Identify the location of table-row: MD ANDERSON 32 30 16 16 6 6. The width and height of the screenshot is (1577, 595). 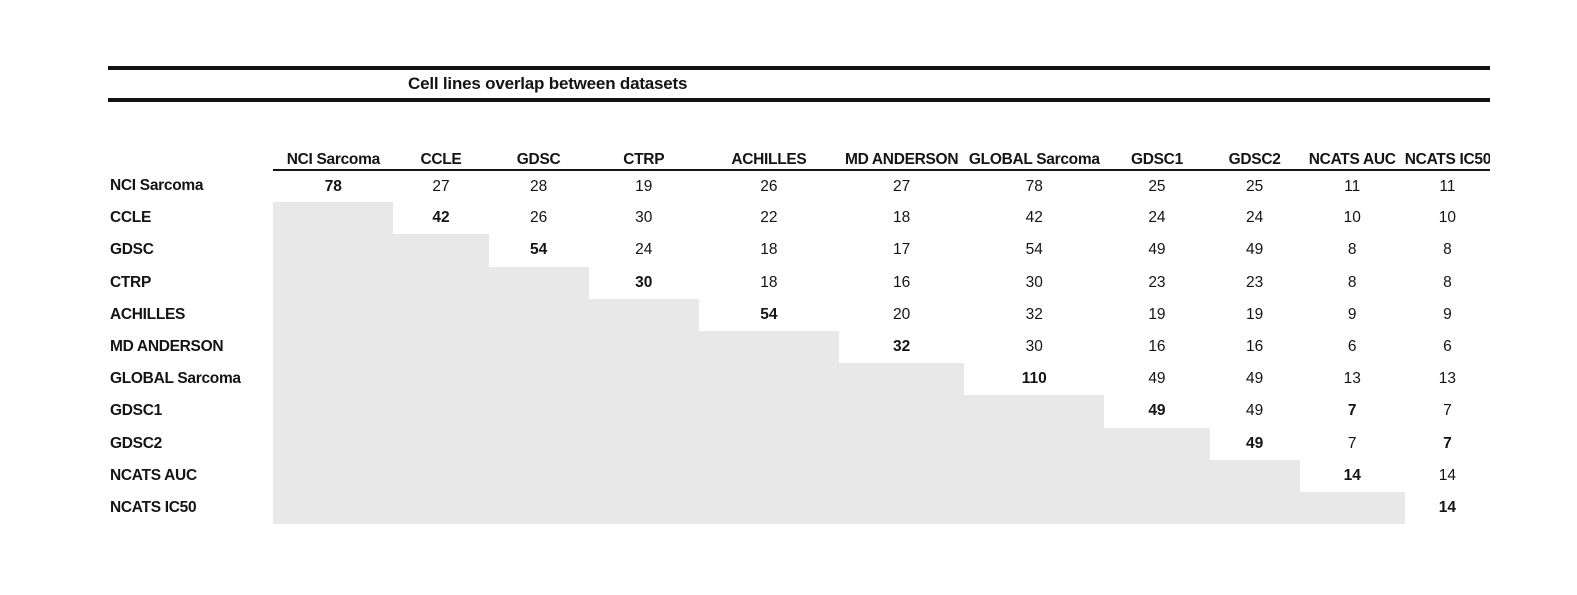
(799, 347).